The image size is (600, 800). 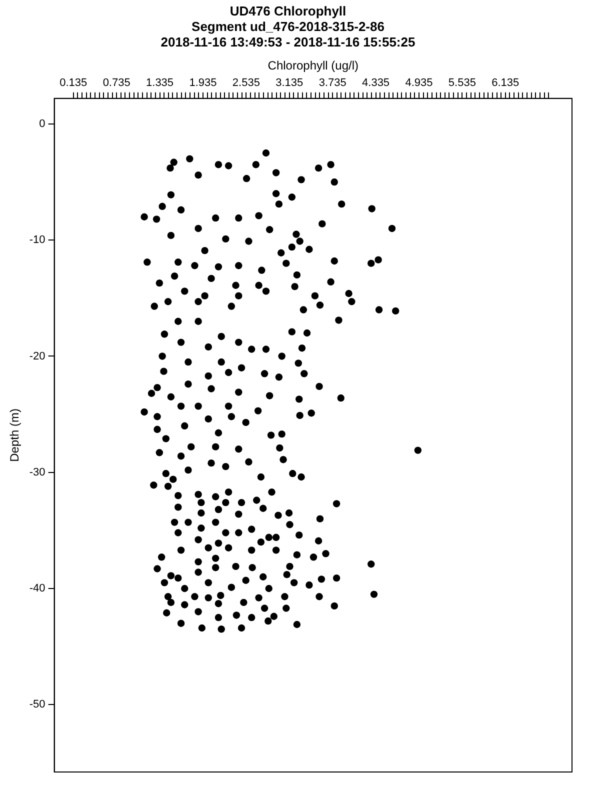 What do you see at coordinates (37, 240) in the screenshot?
I see `y-tick-label: -10` at bounding box center [37, 240].